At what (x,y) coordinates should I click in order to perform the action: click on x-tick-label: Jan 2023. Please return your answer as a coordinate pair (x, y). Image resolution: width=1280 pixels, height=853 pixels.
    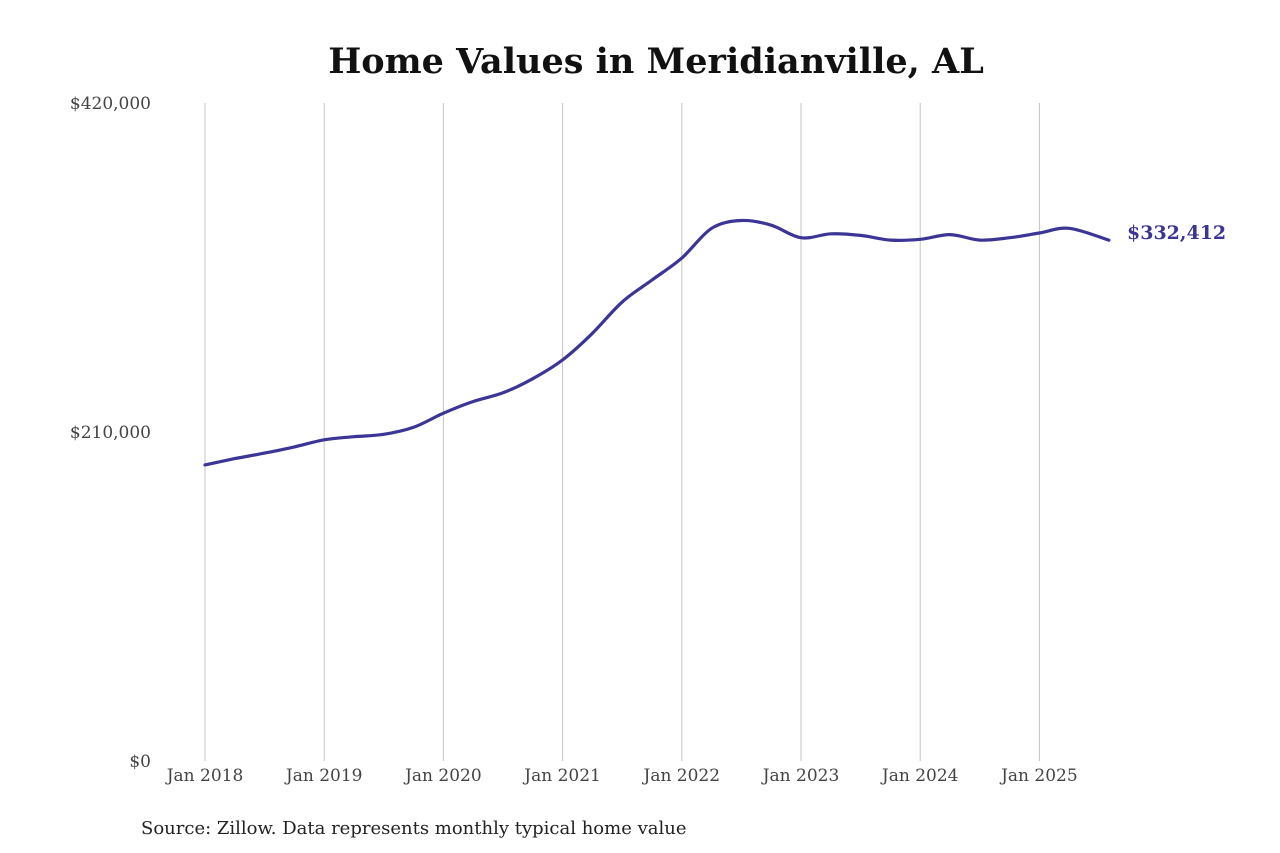
    Looking at the image, I should click on (800, 776).